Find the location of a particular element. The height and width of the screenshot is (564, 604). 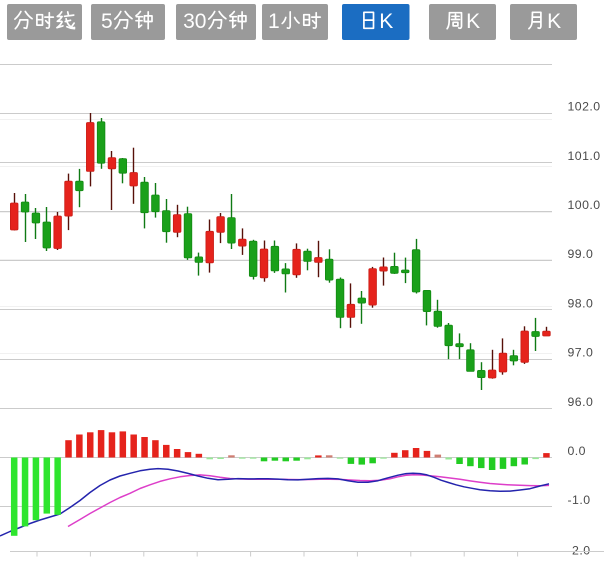

svg-text: 99.0 is located at coordinates (581, 254).